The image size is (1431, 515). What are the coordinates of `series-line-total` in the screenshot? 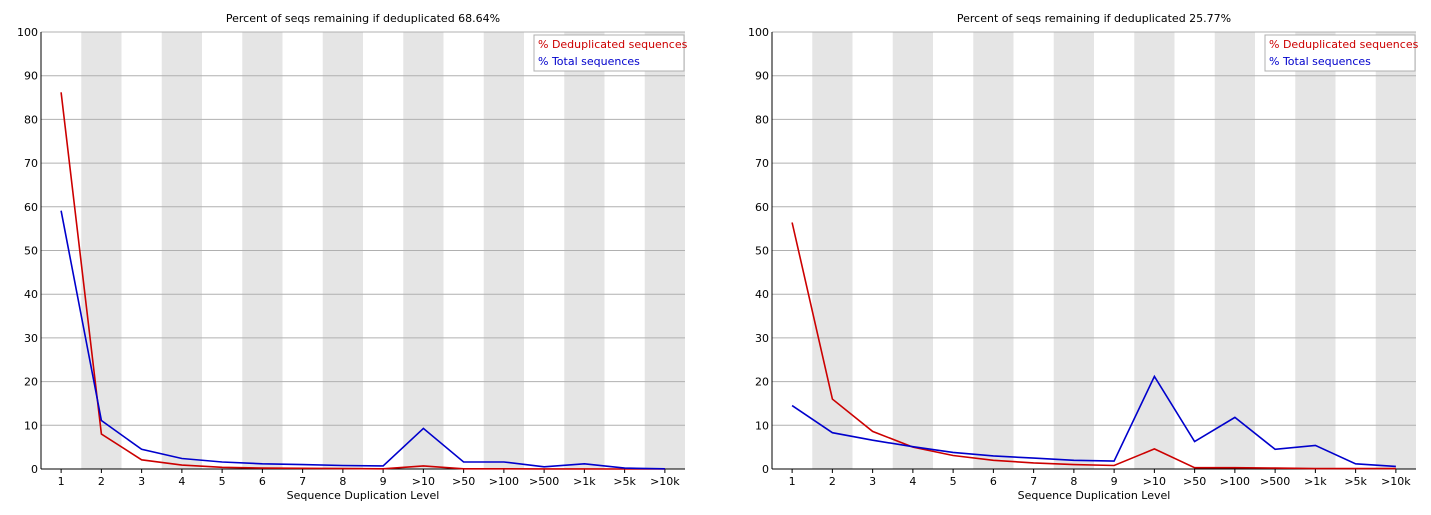 It's located at (1093, 421).